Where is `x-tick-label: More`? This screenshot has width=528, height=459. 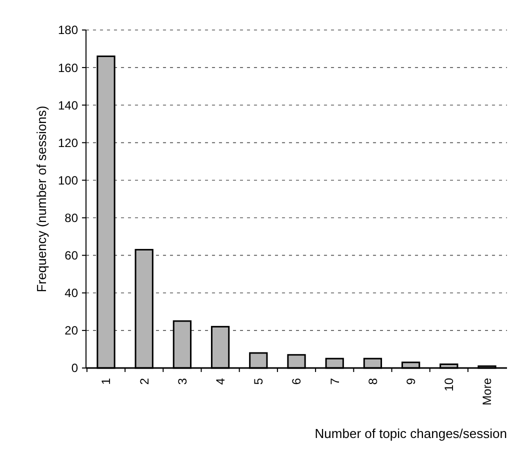 x-tick-label: More is located at coordinates (487, 392).